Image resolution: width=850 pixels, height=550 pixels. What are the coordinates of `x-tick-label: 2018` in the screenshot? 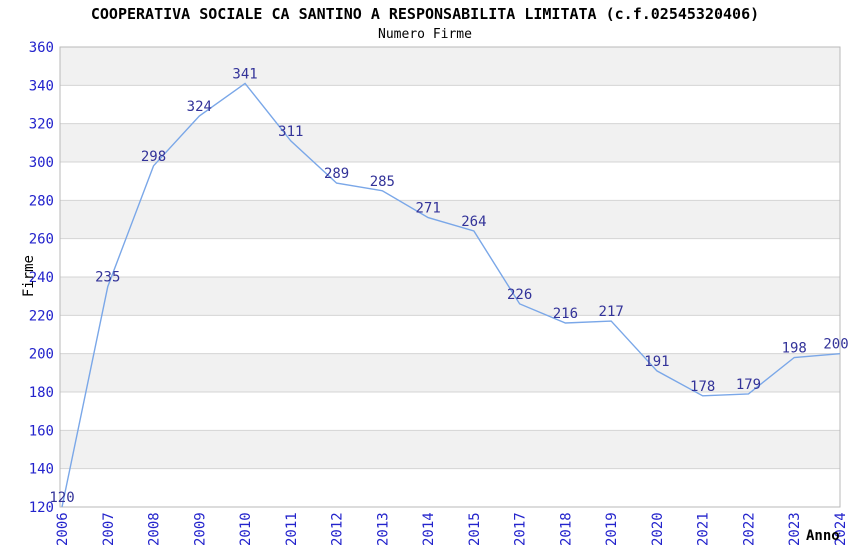 It's located at (566, 529).